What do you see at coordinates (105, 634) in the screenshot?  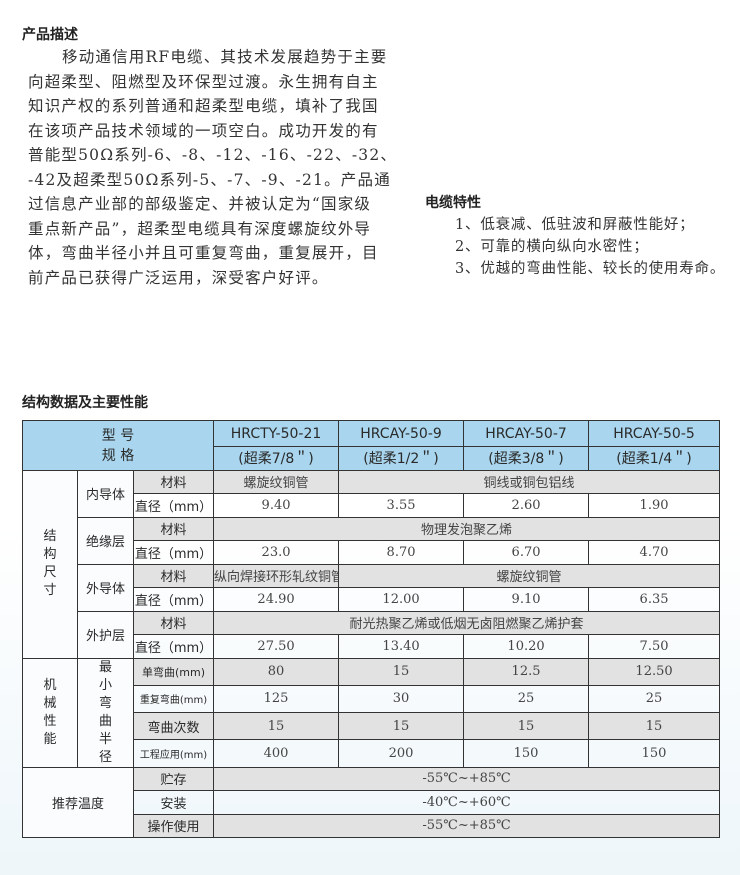 I see `jacket-label: 外护层` at bounding box center [105, 634].